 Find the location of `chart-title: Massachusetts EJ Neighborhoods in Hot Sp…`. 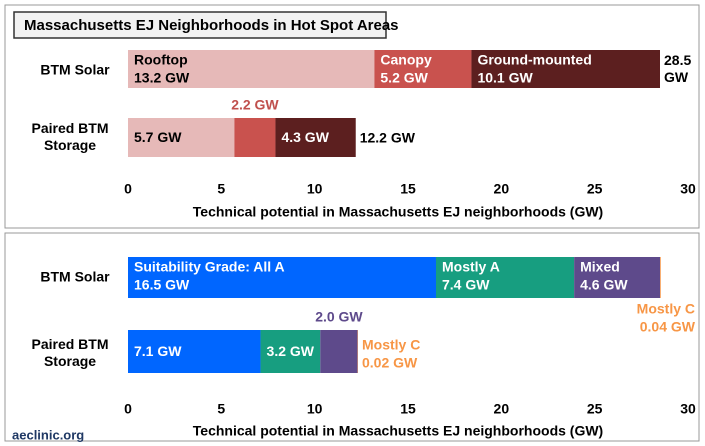

chart-title: Massachusetts EJ Neighborhoods in Hot Sp… is located at coordinates (211, 25).